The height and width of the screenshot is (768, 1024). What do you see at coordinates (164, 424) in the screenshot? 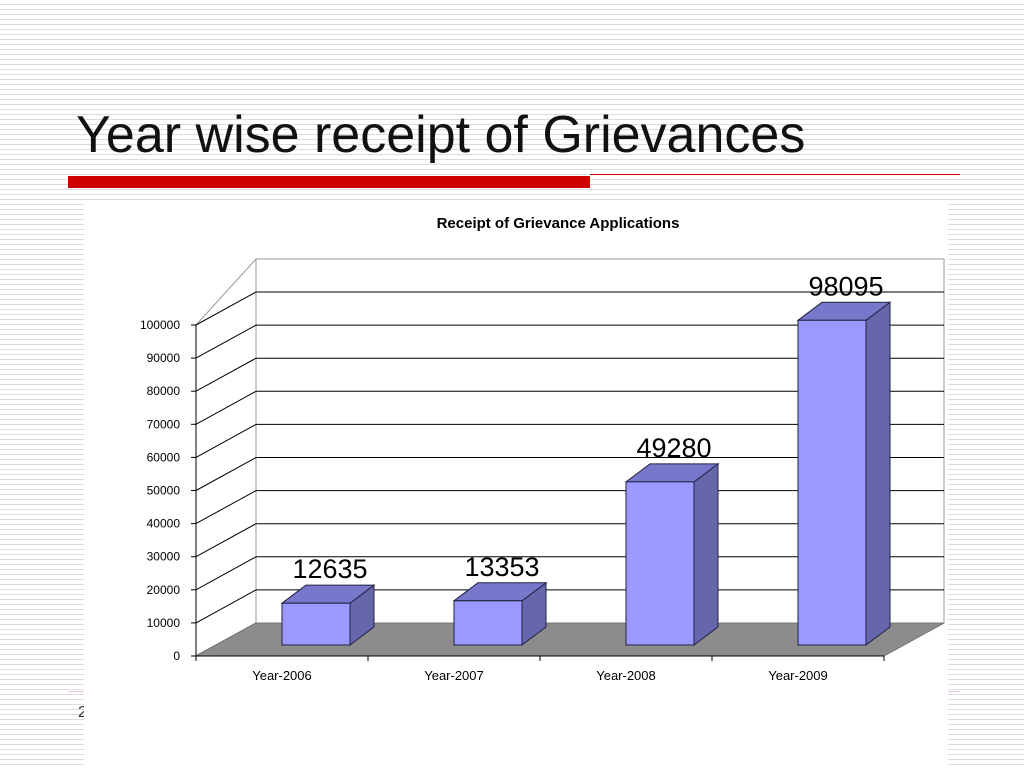
I see `y-tick-label: 70000` at bounding box center [164, 424].